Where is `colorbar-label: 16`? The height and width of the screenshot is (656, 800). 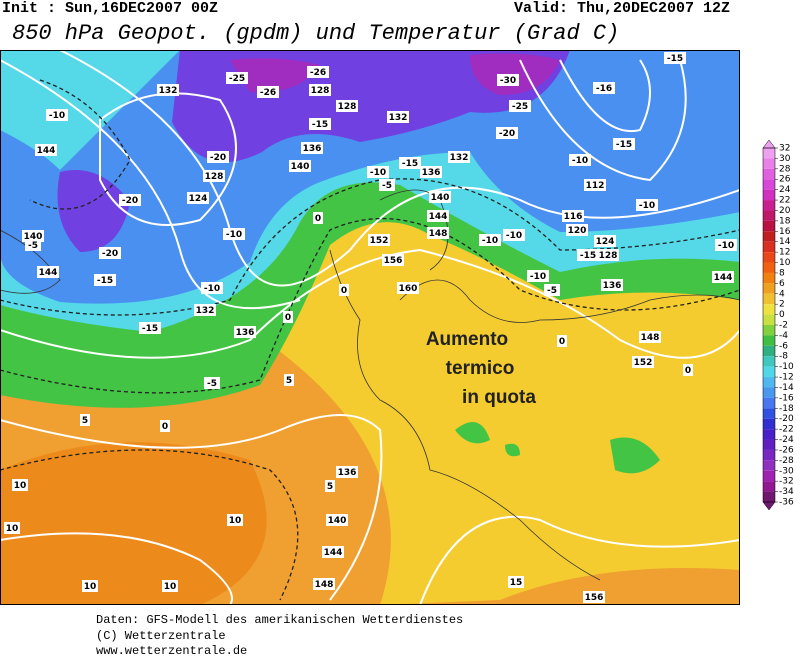
colorbar-label: 16 is located at coordinates (785, 232).